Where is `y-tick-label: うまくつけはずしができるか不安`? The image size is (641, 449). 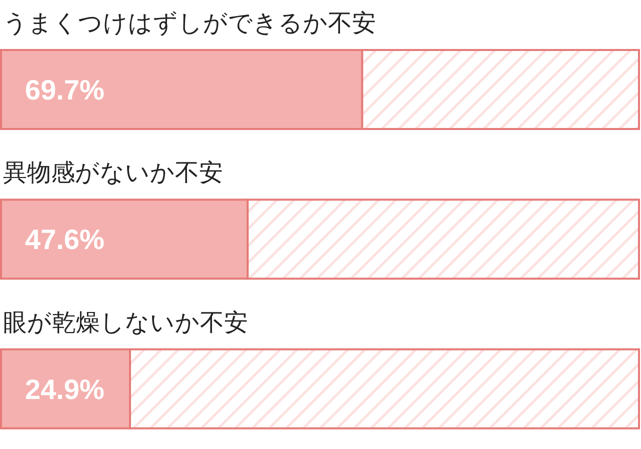 y-tick-label: うまくつけはずしができるか不安 is located at coordinates (189, 23).